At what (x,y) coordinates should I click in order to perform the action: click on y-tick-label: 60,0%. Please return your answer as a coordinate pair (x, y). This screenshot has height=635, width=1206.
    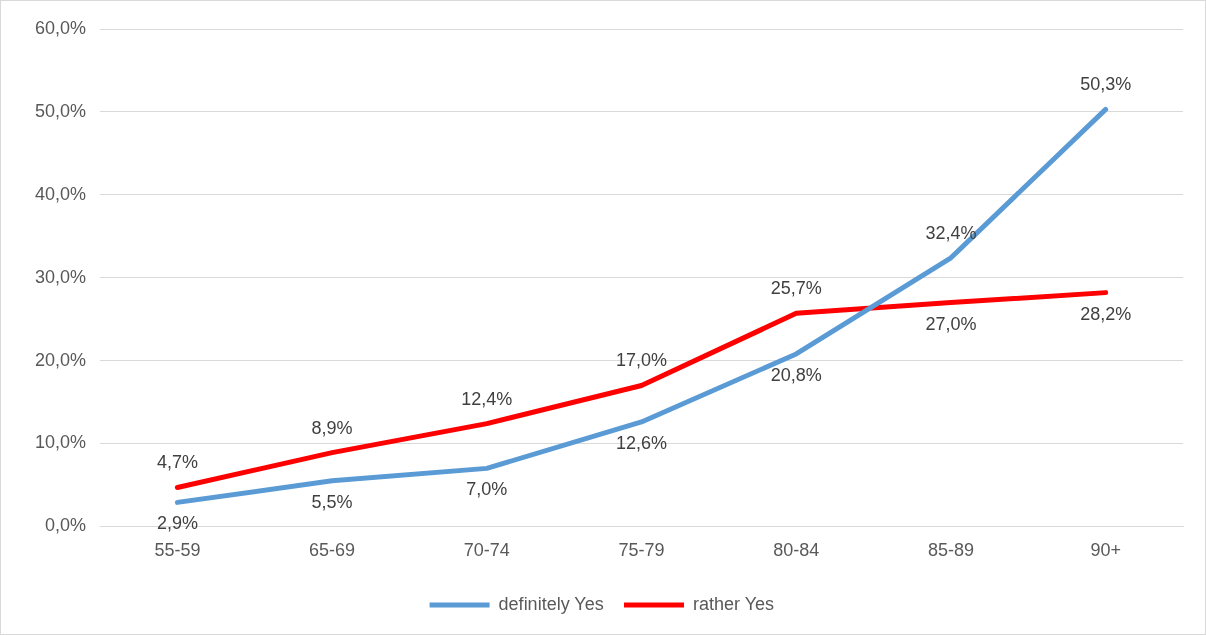
    Looking at the image, I should click on (60, 27).